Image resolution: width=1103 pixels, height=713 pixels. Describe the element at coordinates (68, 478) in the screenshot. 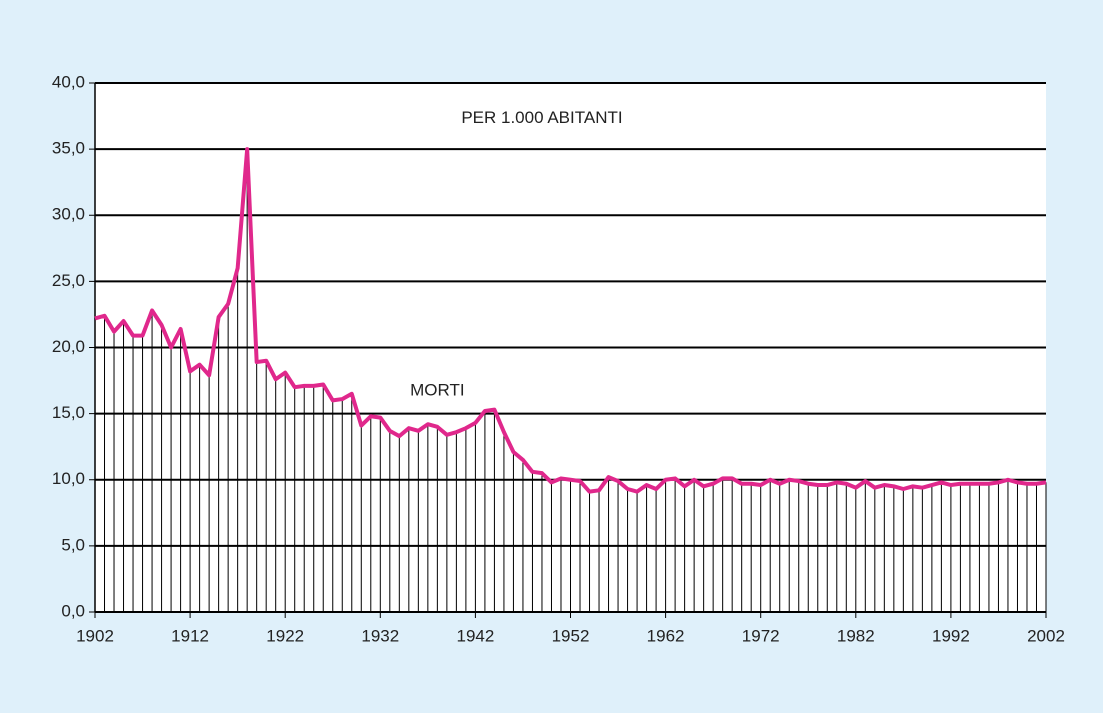

I see `y-tick-label: 10,0` at that location.